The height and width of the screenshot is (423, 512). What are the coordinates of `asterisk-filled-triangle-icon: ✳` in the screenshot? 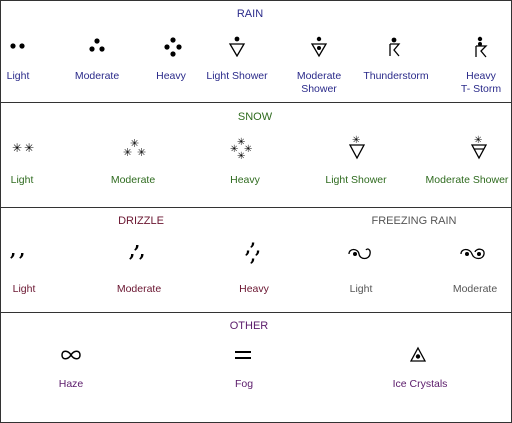 It's located at (479, 147).